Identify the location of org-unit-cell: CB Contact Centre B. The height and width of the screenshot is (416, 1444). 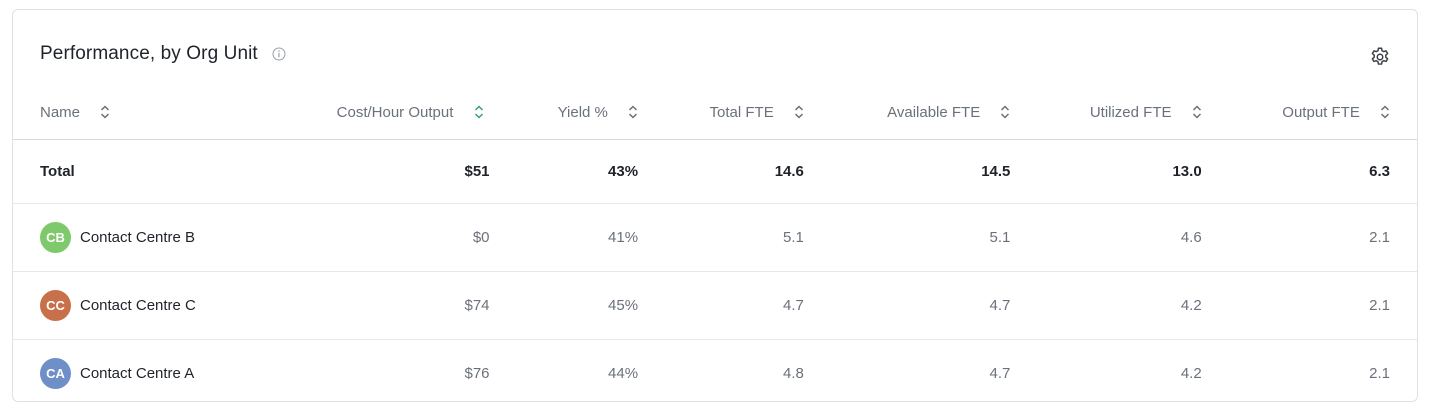
(155, 237).